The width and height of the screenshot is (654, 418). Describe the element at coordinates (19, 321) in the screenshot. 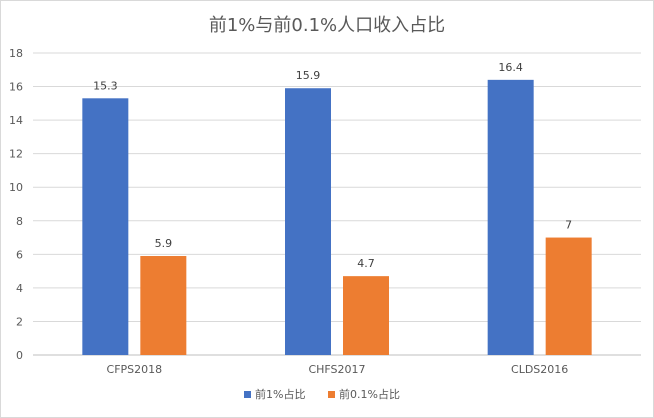

I see `y-tick-label: 2` at that location.